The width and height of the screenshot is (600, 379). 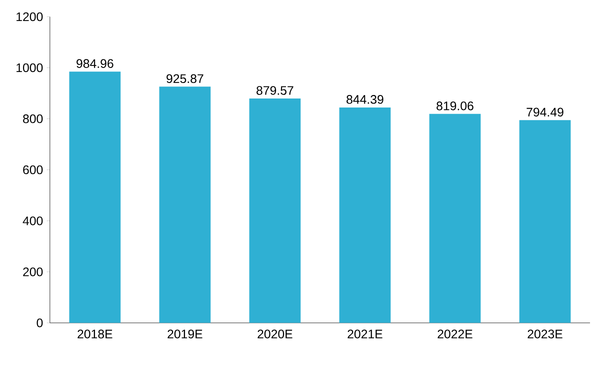 What do you see at coordinates (545, 112) in the screenshot?
I see `data-label: 794.49` at bounding box center [545, 112].